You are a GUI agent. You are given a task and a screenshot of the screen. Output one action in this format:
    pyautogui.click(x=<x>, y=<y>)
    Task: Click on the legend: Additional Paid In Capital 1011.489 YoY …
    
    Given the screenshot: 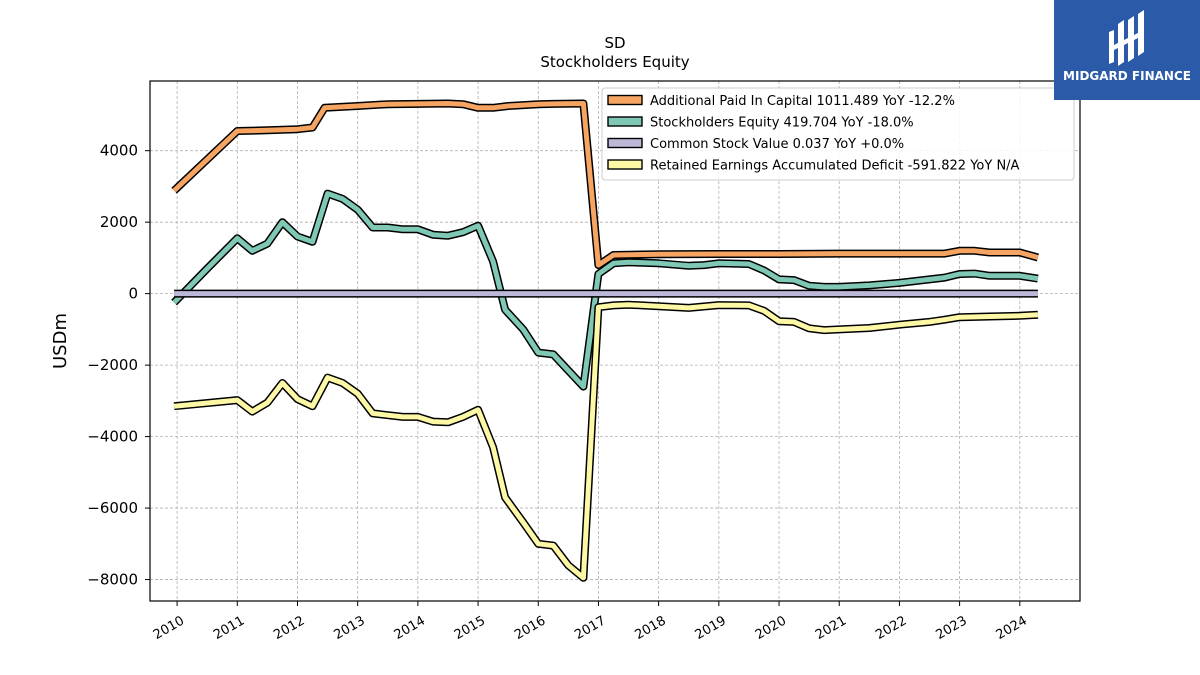 What is the action you would take?
    pyautogui.click(x=838, y=134)
    